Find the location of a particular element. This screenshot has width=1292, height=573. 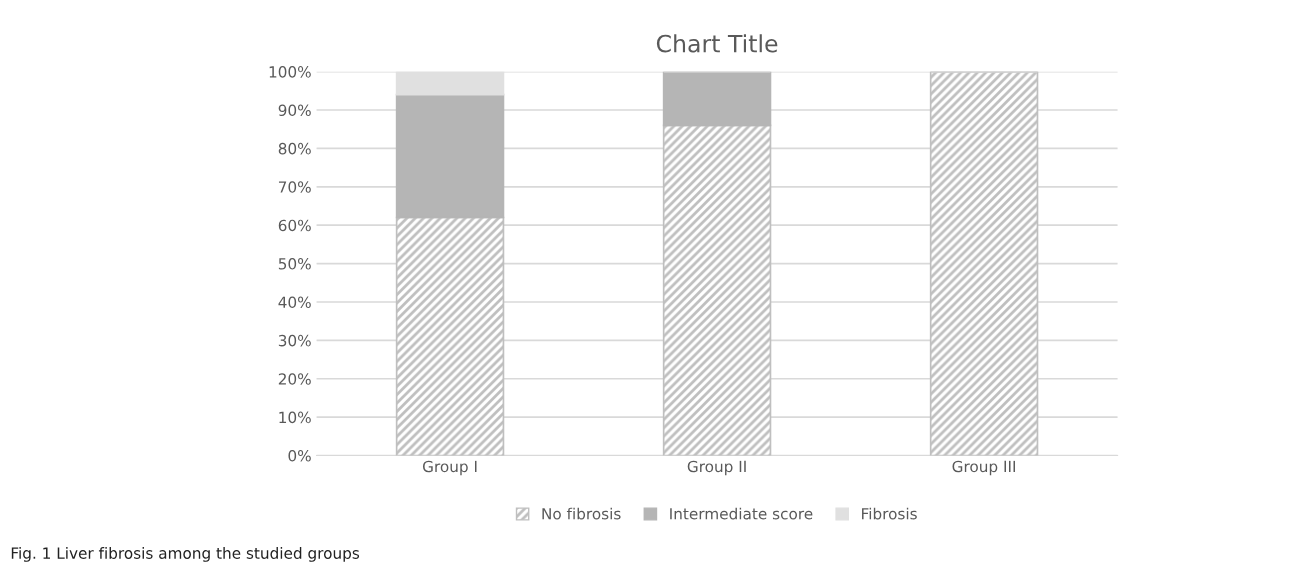

y-tick-label: 90% is located at coordinates (294, 110).